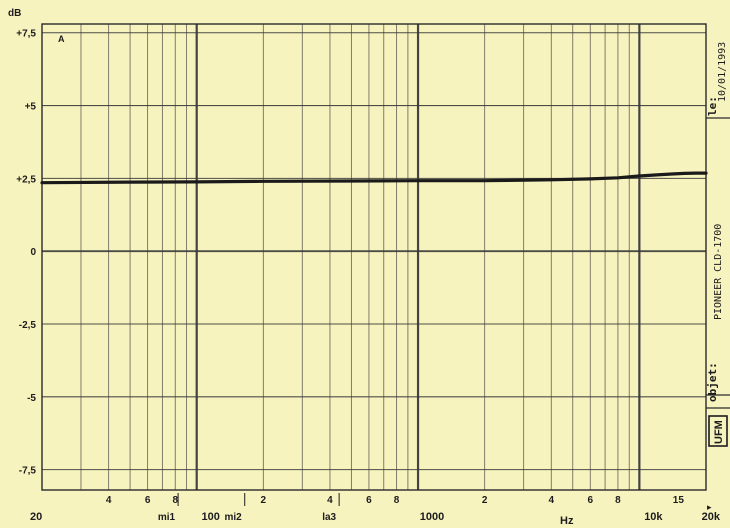  Describe the element at coordinates (718, 272) in the screenshot. I see `object-value: PIONEER CLD-1700` at that location.